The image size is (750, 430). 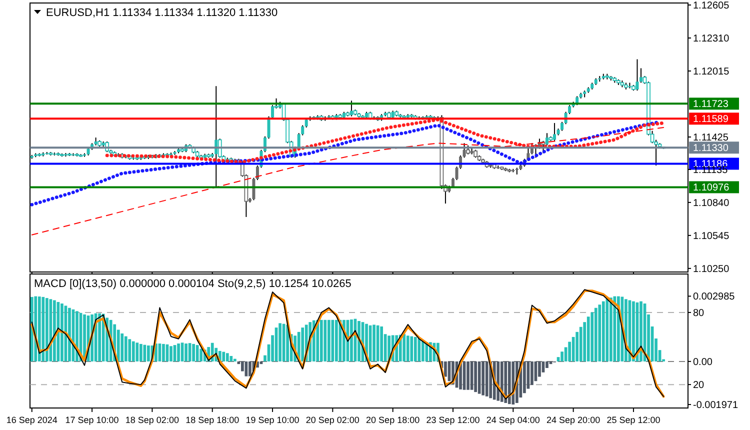 What do you see at coordinates (152, 420) in the screenshot?
I see `x-tick-label: 18 Sep 02:00` at bounding box center [152, 420].